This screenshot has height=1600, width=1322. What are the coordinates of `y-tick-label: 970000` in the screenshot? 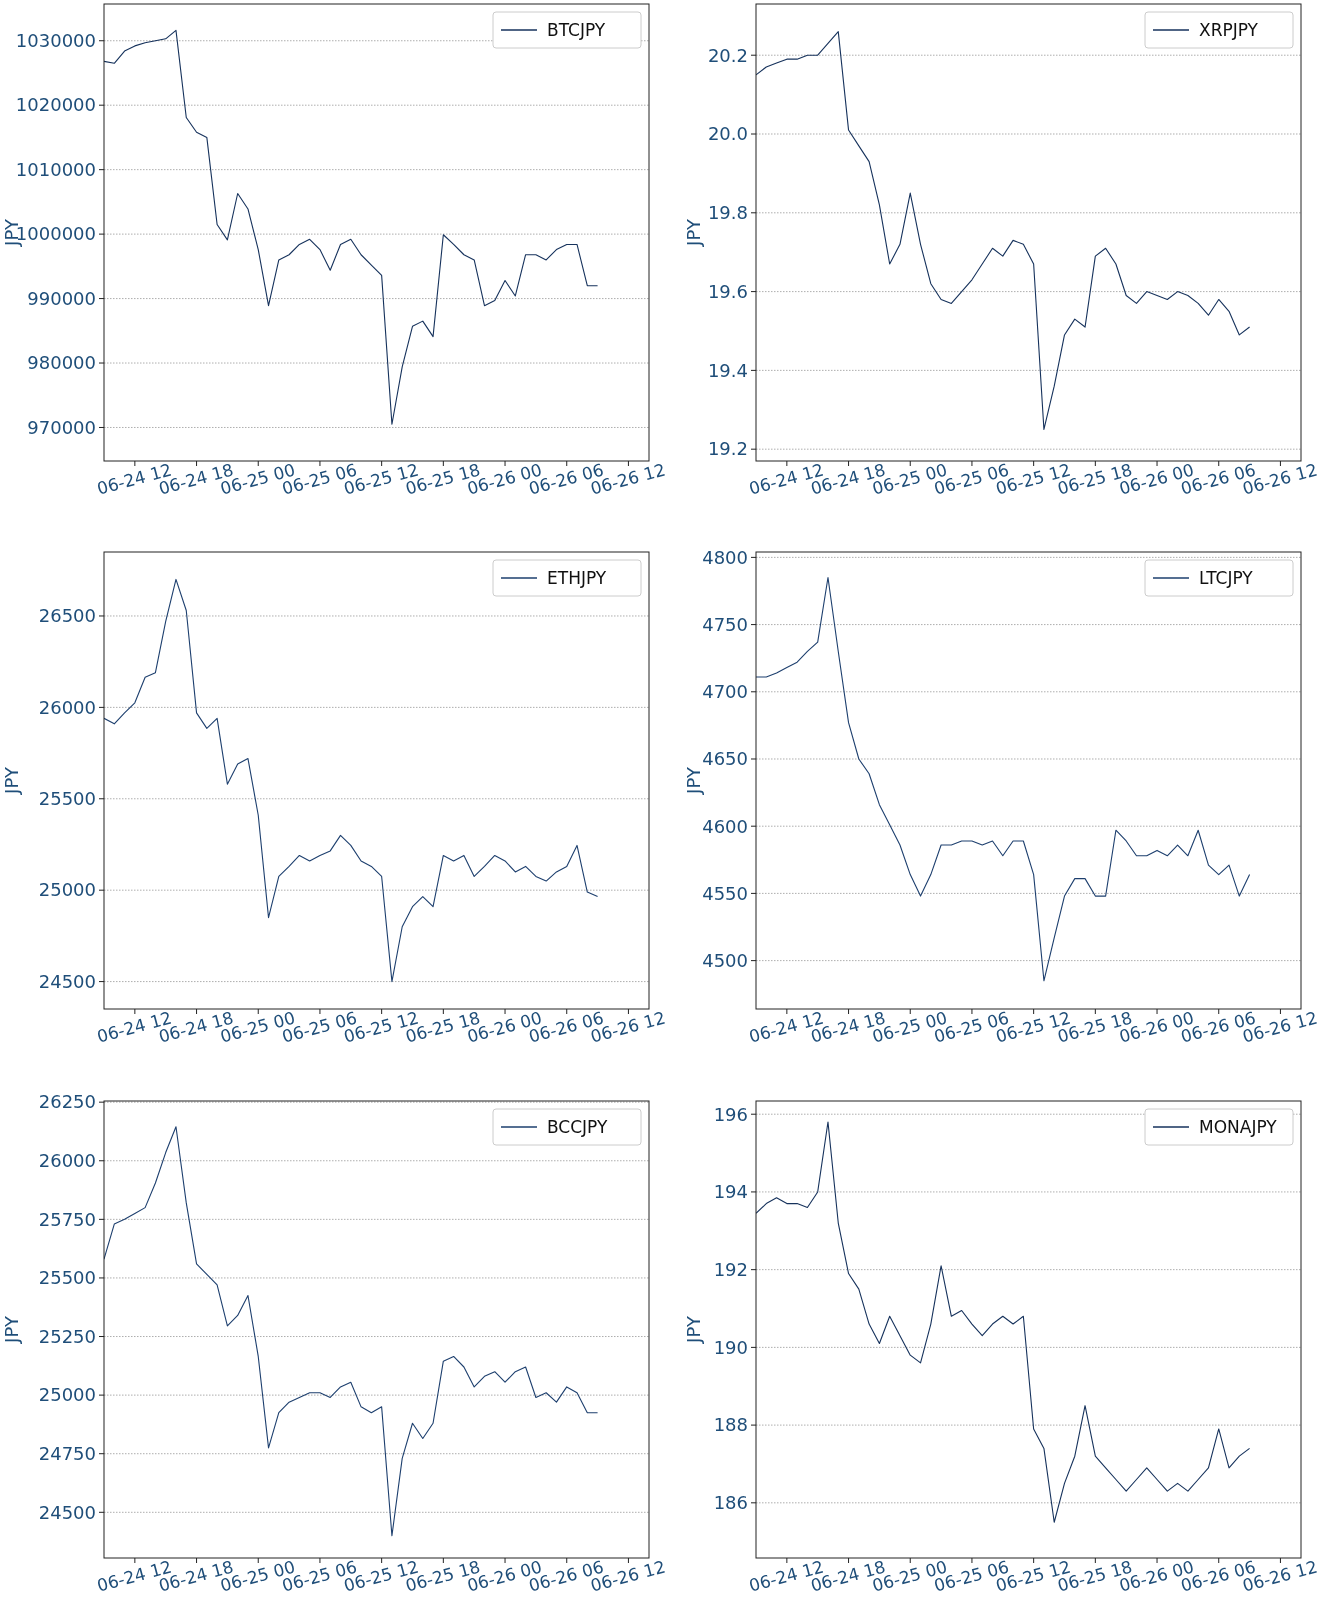 It's located at (61, 427).